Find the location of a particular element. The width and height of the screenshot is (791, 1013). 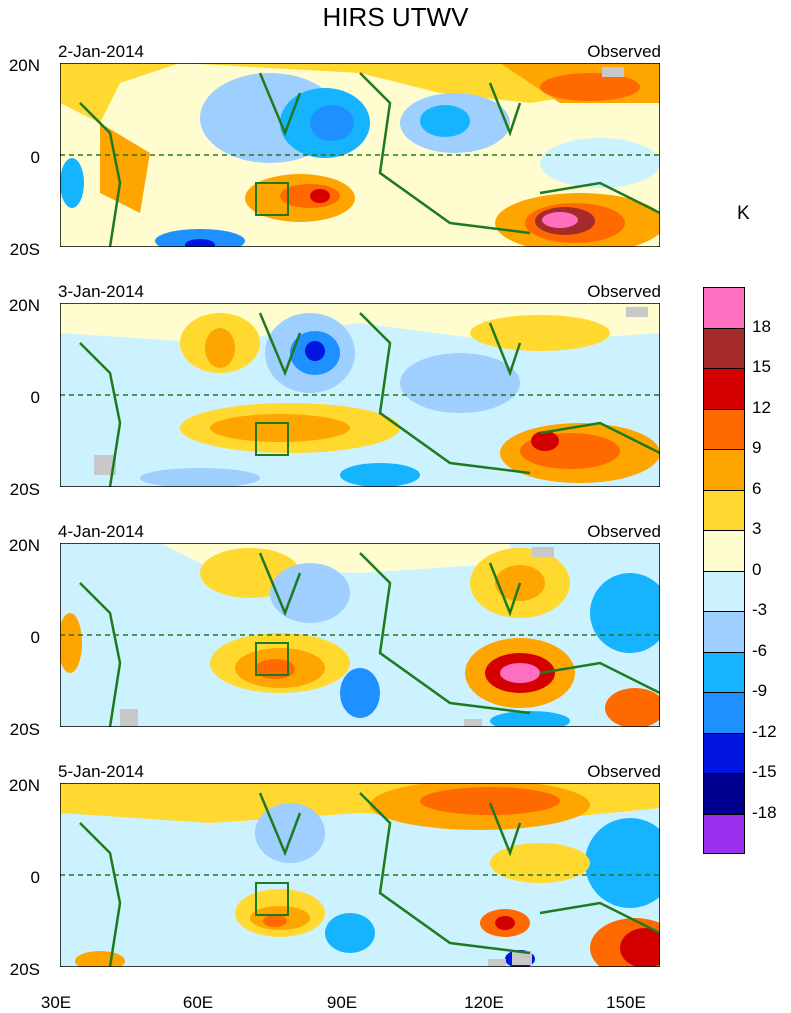

panel-date: 2-Jan-2014 is located at coordinates (101, 51).